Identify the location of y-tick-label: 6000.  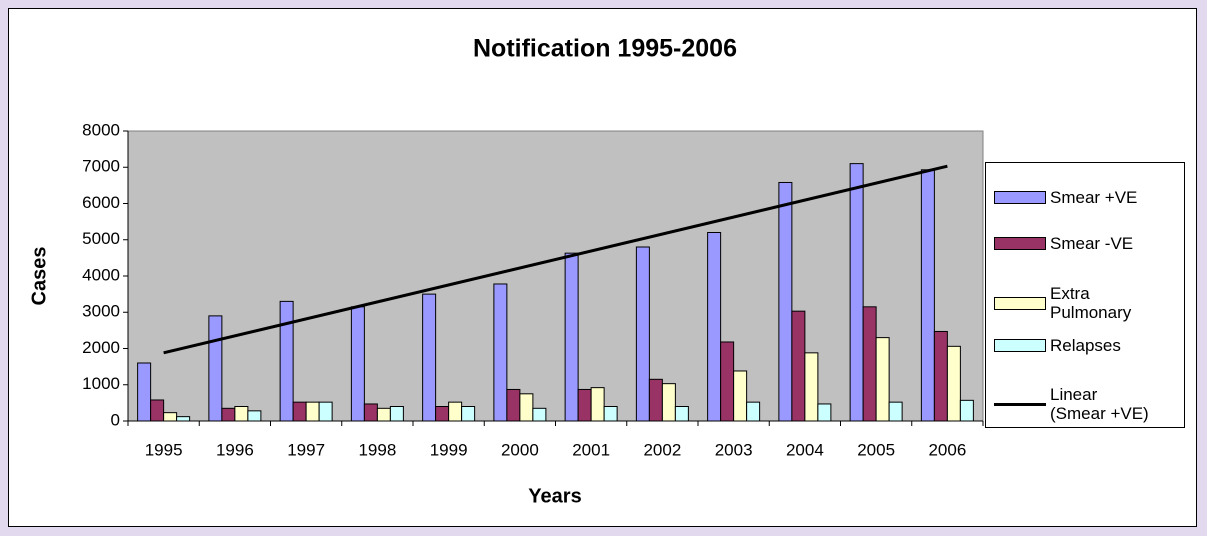
(101, 202).